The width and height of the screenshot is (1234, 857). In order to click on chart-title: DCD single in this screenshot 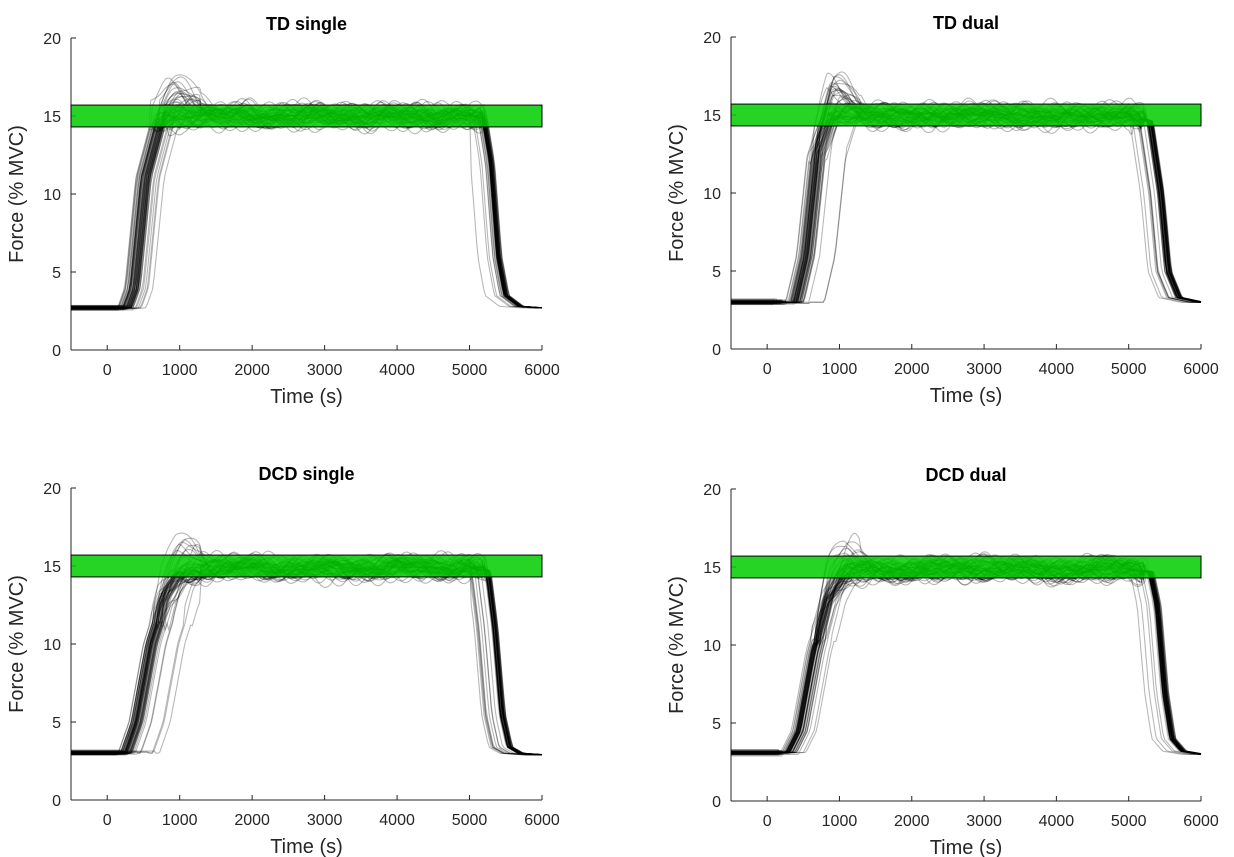, I will do `click(306, 474)`.